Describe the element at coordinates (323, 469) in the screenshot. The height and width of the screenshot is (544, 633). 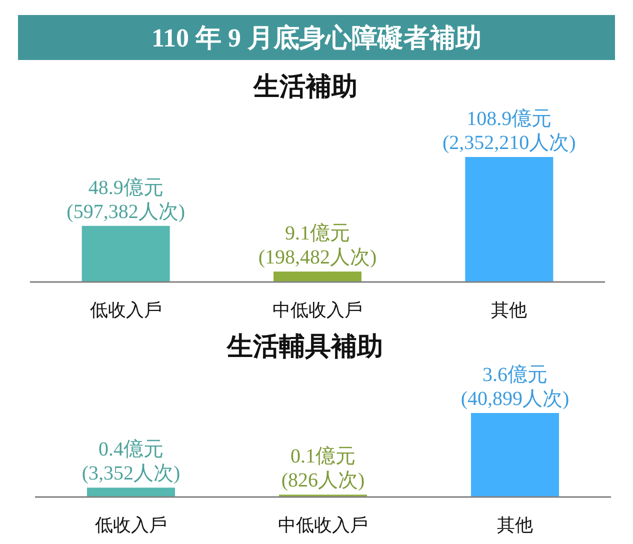
I see `data-label: 0.1億元 (826人次)` at that location.